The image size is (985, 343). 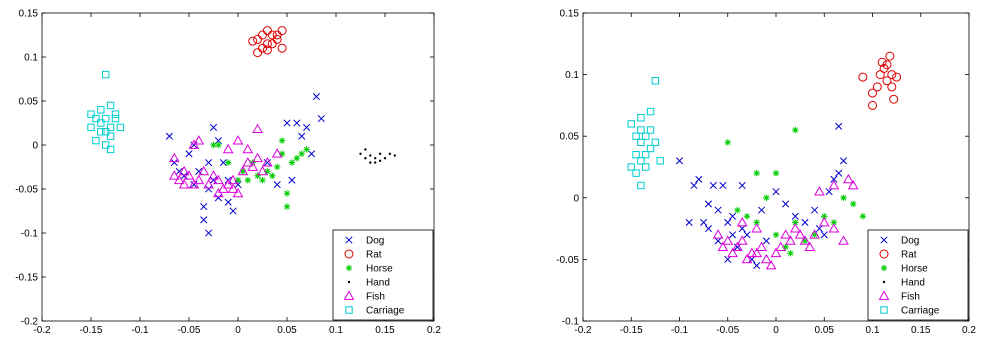 I want to click on legend-marker-dog, so click(x=884, y=240).